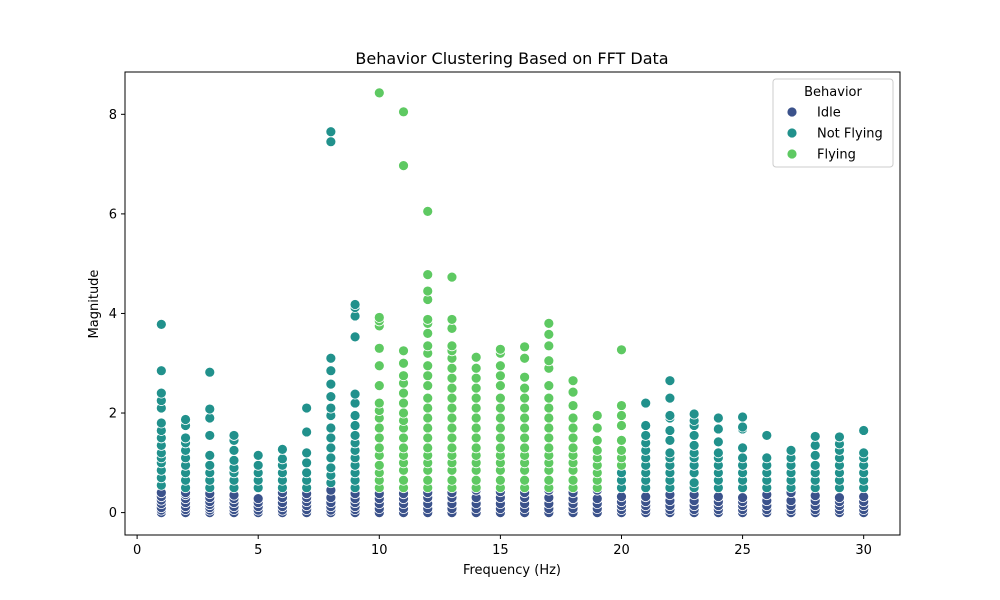  What do you see at coordinates (512, 570) in the screenshot?
I see `x-axis-label: Frequency (Hz)` at bounding box center [512, 570].